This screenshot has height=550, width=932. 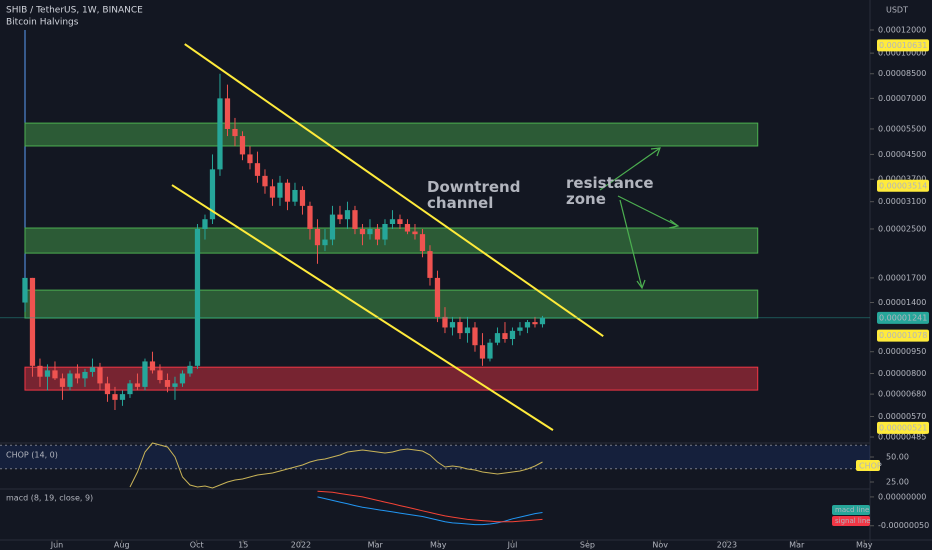 I want to click on annotation: resistance zone, so click(x=610, y=191).